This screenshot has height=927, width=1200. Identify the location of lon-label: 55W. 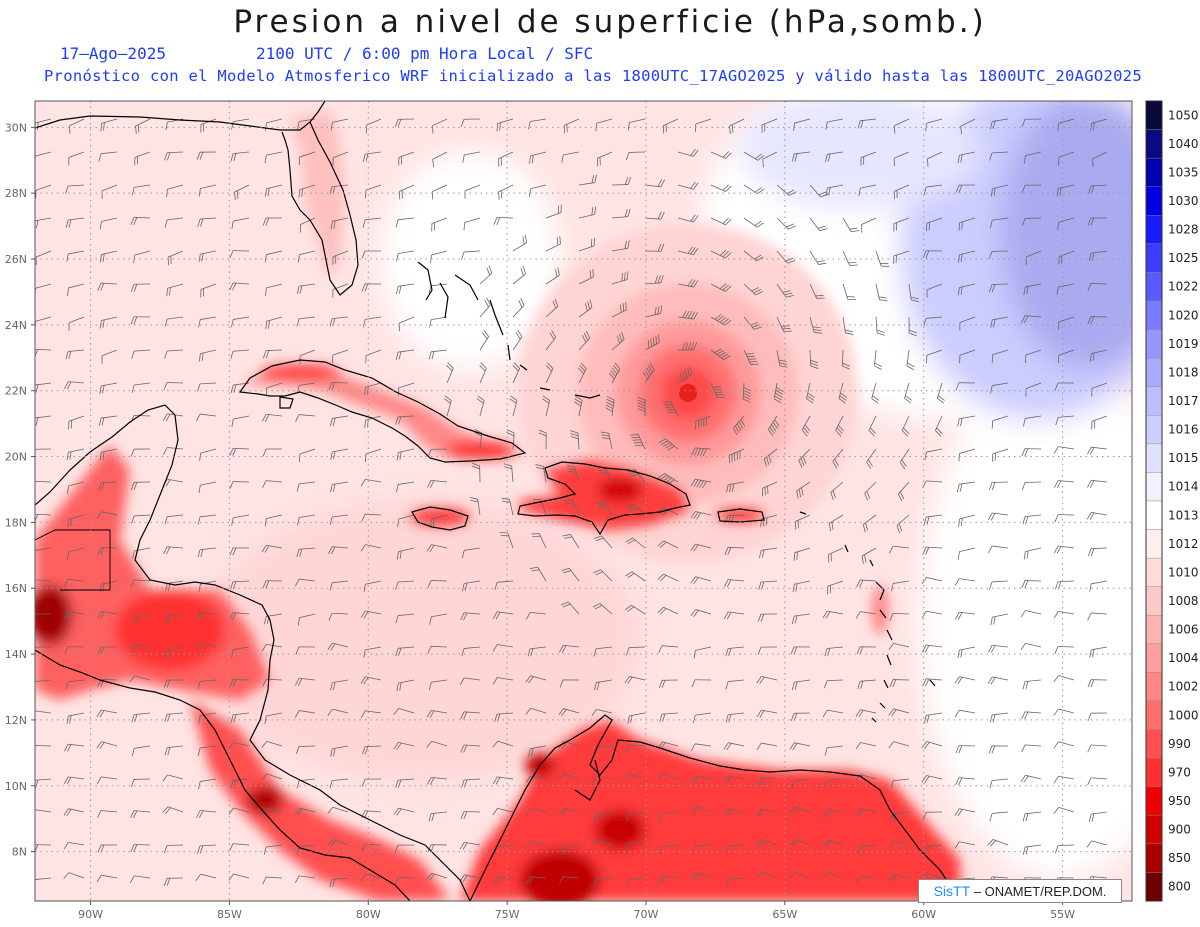
(1062, 914).